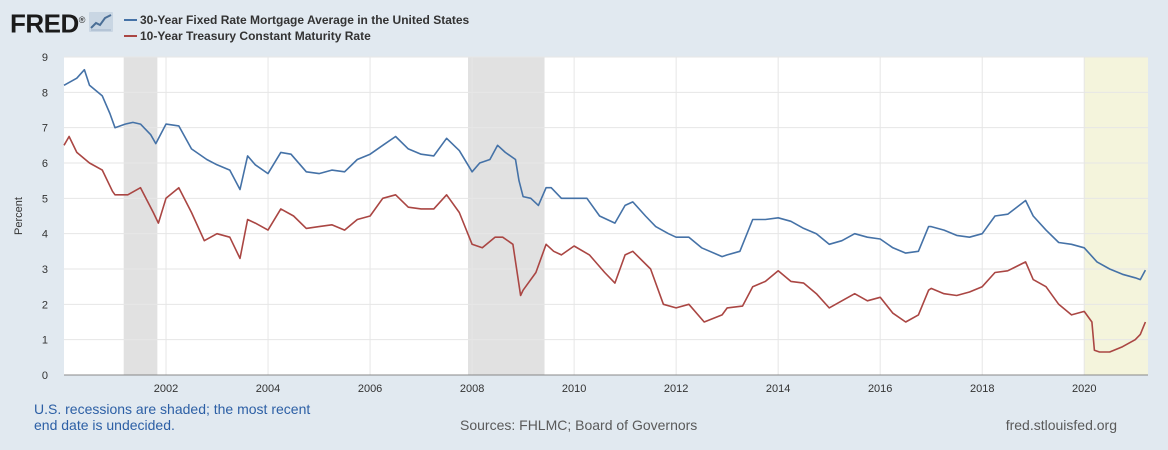  What do you see at coordinates (1061, 425) in the screenshot?
I see `site-link: fred.stlouisfed.org` at bounding box center [1061, 425].